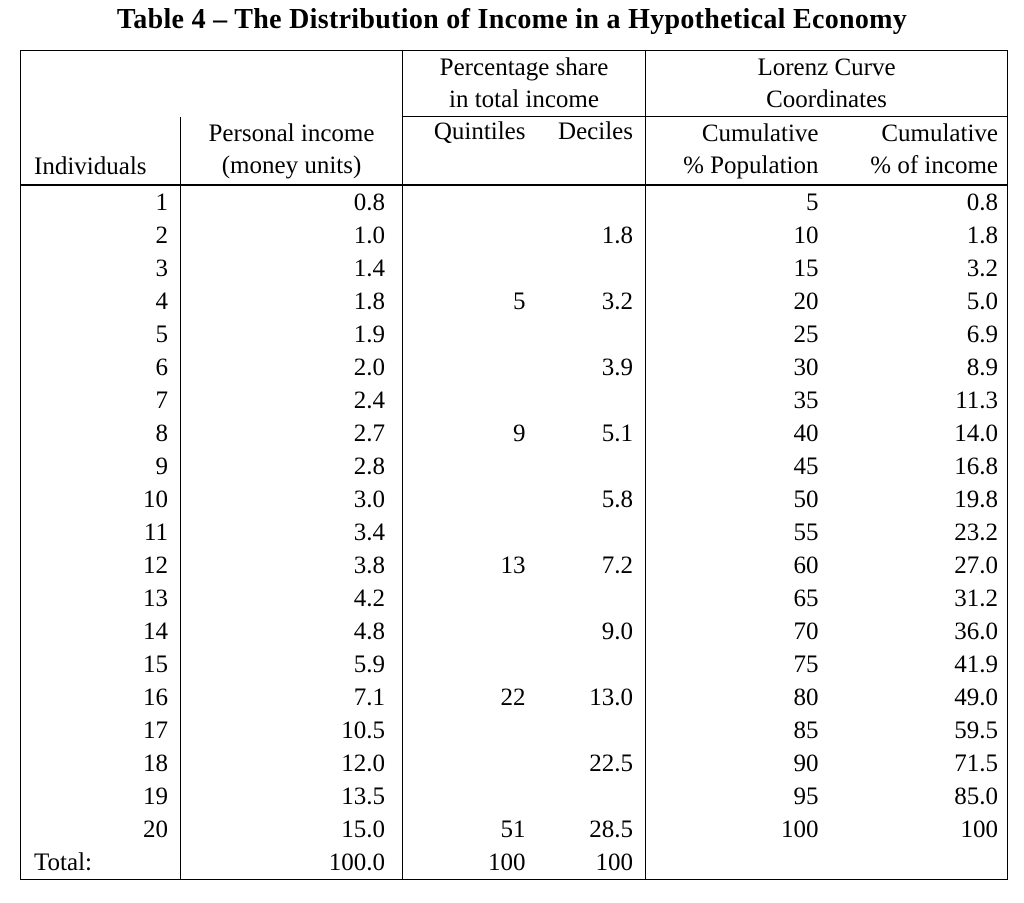  I want to click on cell-cumulative-population: 70, so click(737, 631).